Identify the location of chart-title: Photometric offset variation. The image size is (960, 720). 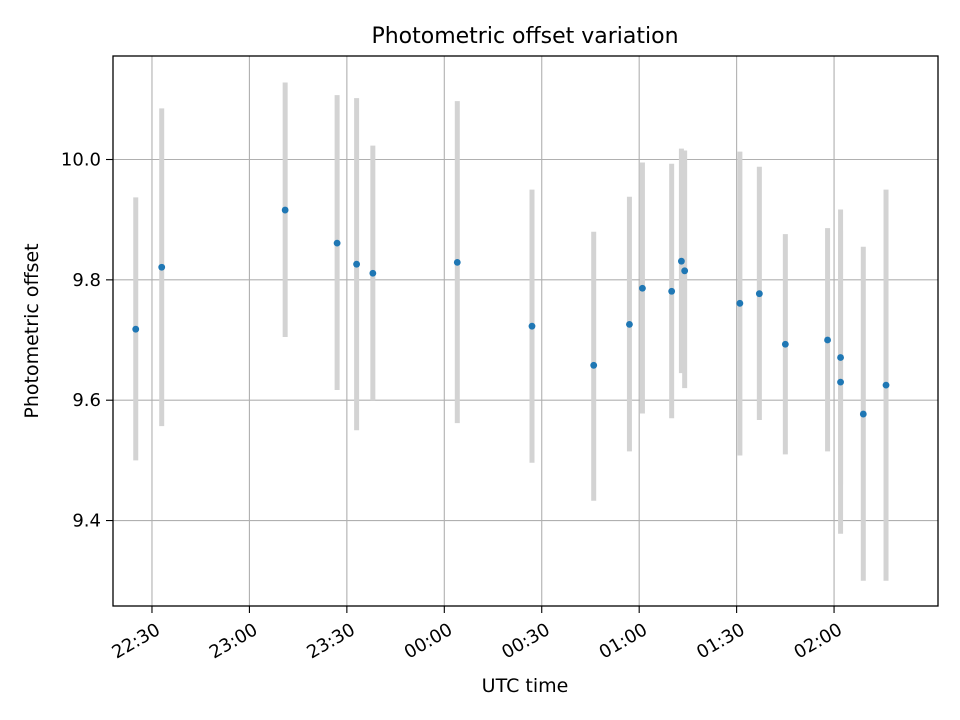
(524, 36).